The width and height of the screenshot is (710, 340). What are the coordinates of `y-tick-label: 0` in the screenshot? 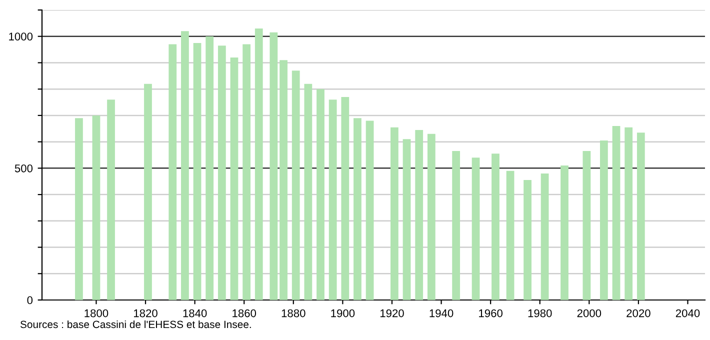 It's located at (30, 300).